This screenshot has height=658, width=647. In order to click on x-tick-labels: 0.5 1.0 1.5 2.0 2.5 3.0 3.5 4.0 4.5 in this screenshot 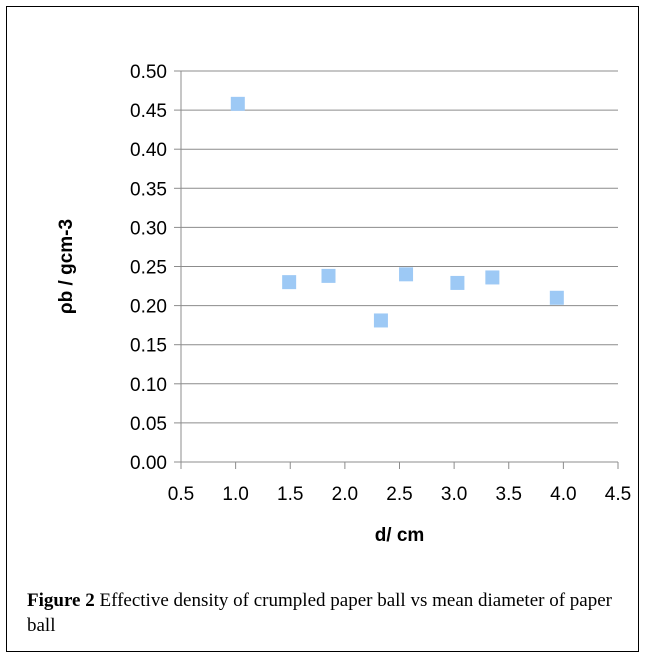, I will do `click(399, 494)`.